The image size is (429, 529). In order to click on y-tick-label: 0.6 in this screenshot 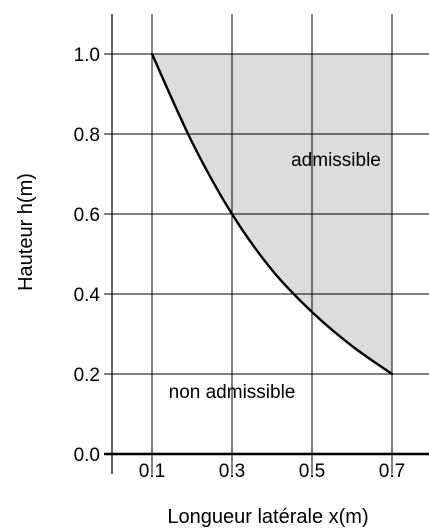, I will do `click(87, 215)`.